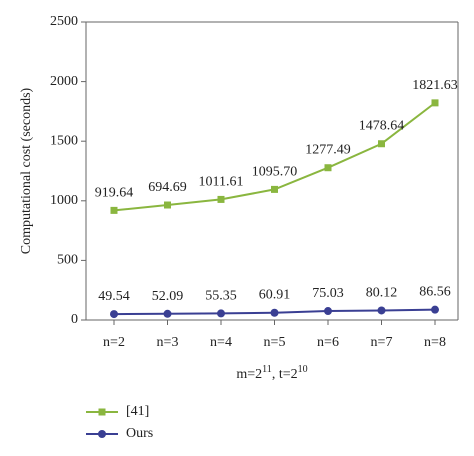 This screenshot has width=474, height=456. What do you see at coordinates (114, 192) in the screenshot?
I see `data-label: 919.64` at bounding box center [114, 192].